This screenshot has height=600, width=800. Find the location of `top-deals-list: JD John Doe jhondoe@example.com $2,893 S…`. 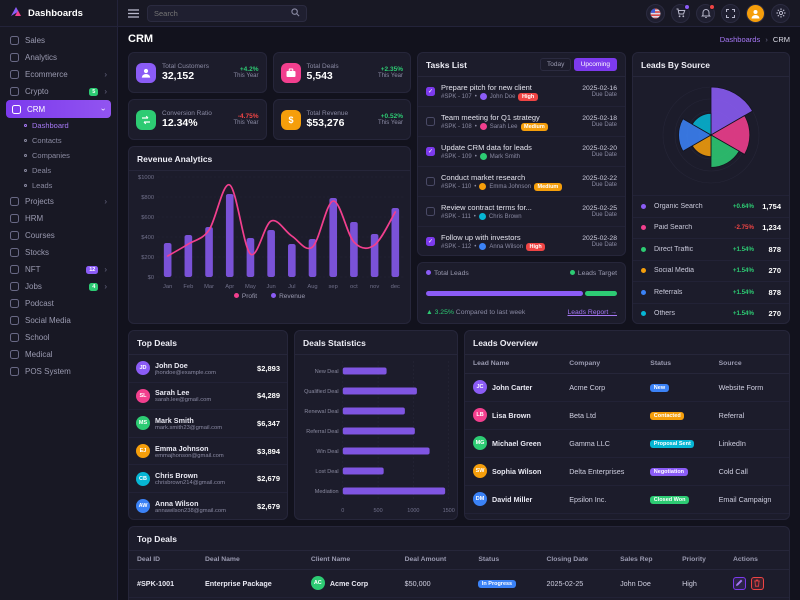

top-deals-list: JD John Doe jhondoe@example.com $2,893 S… is located at coordinates (208, 437).